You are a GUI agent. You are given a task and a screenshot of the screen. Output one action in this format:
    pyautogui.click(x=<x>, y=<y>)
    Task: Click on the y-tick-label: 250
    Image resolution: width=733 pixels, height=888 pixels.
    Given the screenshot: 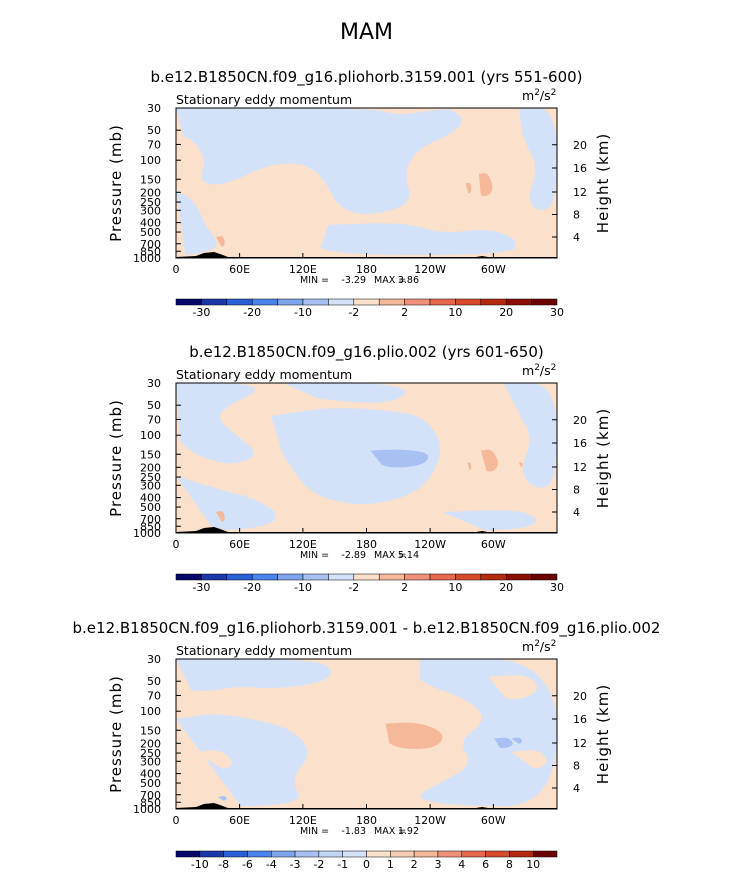 What is the action you would take?
    pyautogui.click(x=150, y=202)
    